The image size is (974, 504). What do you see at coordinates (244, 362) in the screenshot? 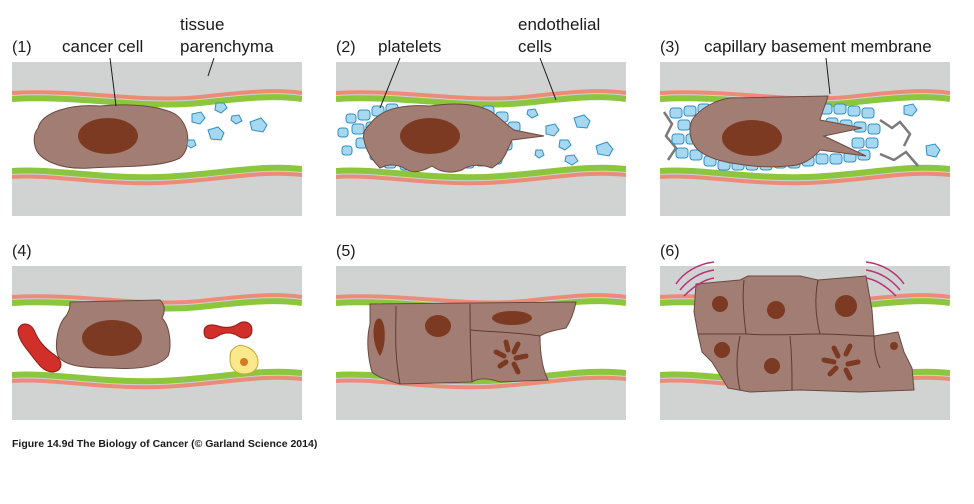
I see `white-cell-nucleus` at bounding box center [244, 362].